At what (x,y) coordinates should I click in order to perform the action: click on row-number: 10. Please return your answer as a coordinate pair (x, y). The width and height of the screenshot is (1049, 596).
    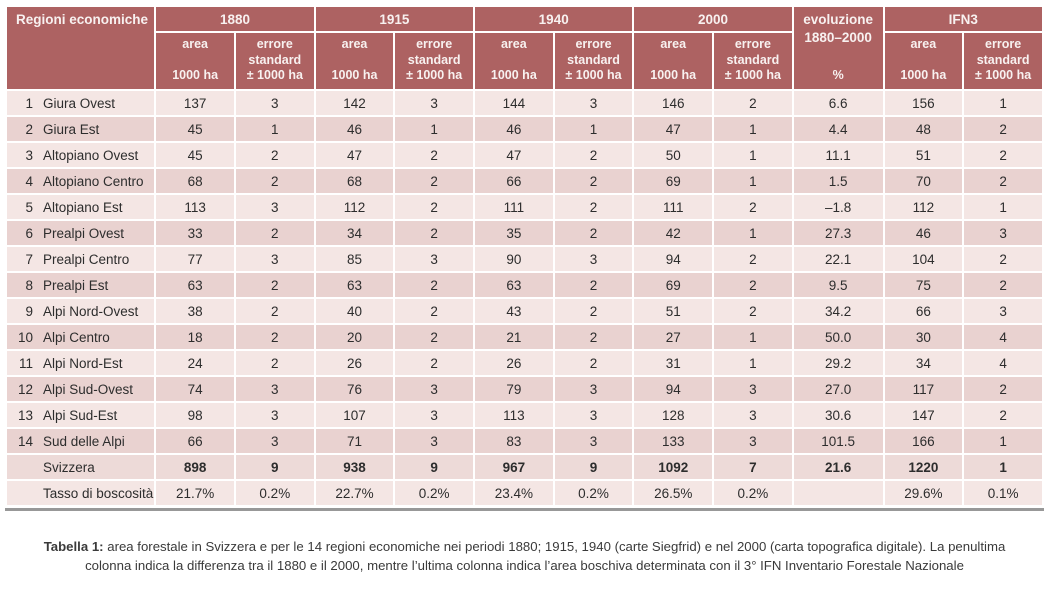
    Looking at the image, I should click on (25, 337).